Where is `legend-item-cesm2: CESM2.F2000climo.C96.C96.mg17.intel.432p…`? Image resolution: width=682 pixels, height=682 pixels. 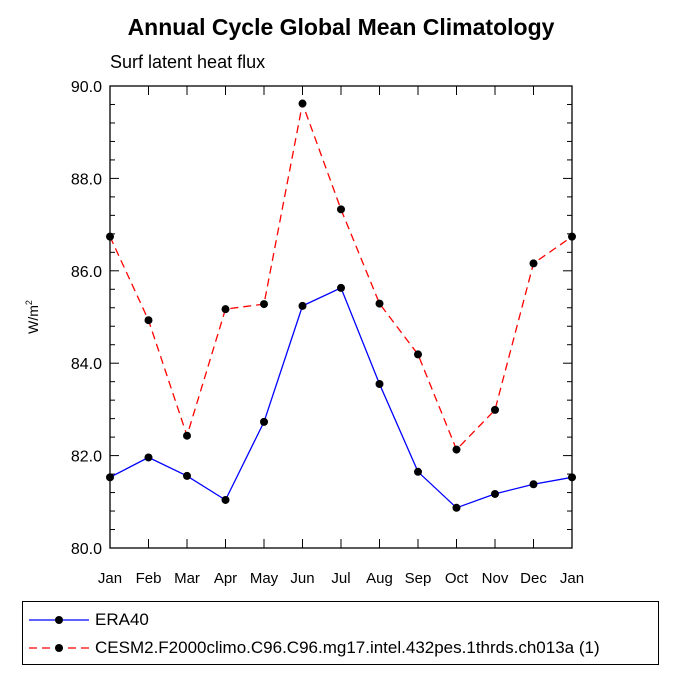
legend-item-cesm2: CESM2.F2000climo.C96.C96.mg17.intel.432p… is located at coordinates (311, 648).